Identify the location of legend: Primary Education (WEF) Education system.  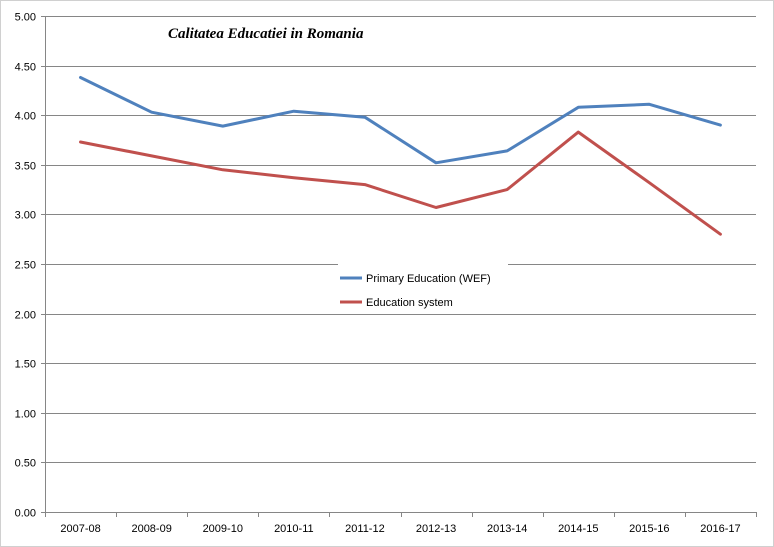
(423, 288).